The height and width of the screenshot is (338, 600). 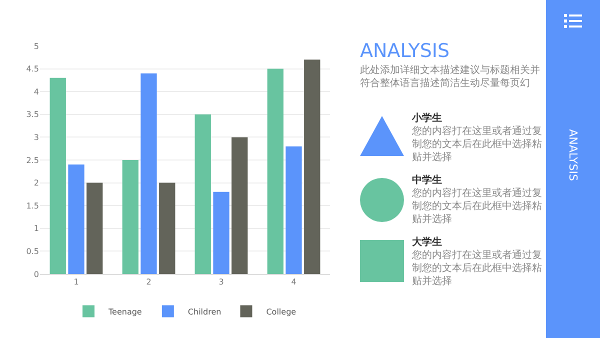 I want to click on y-tick-label: 0.5, so click(x=32, y=251).